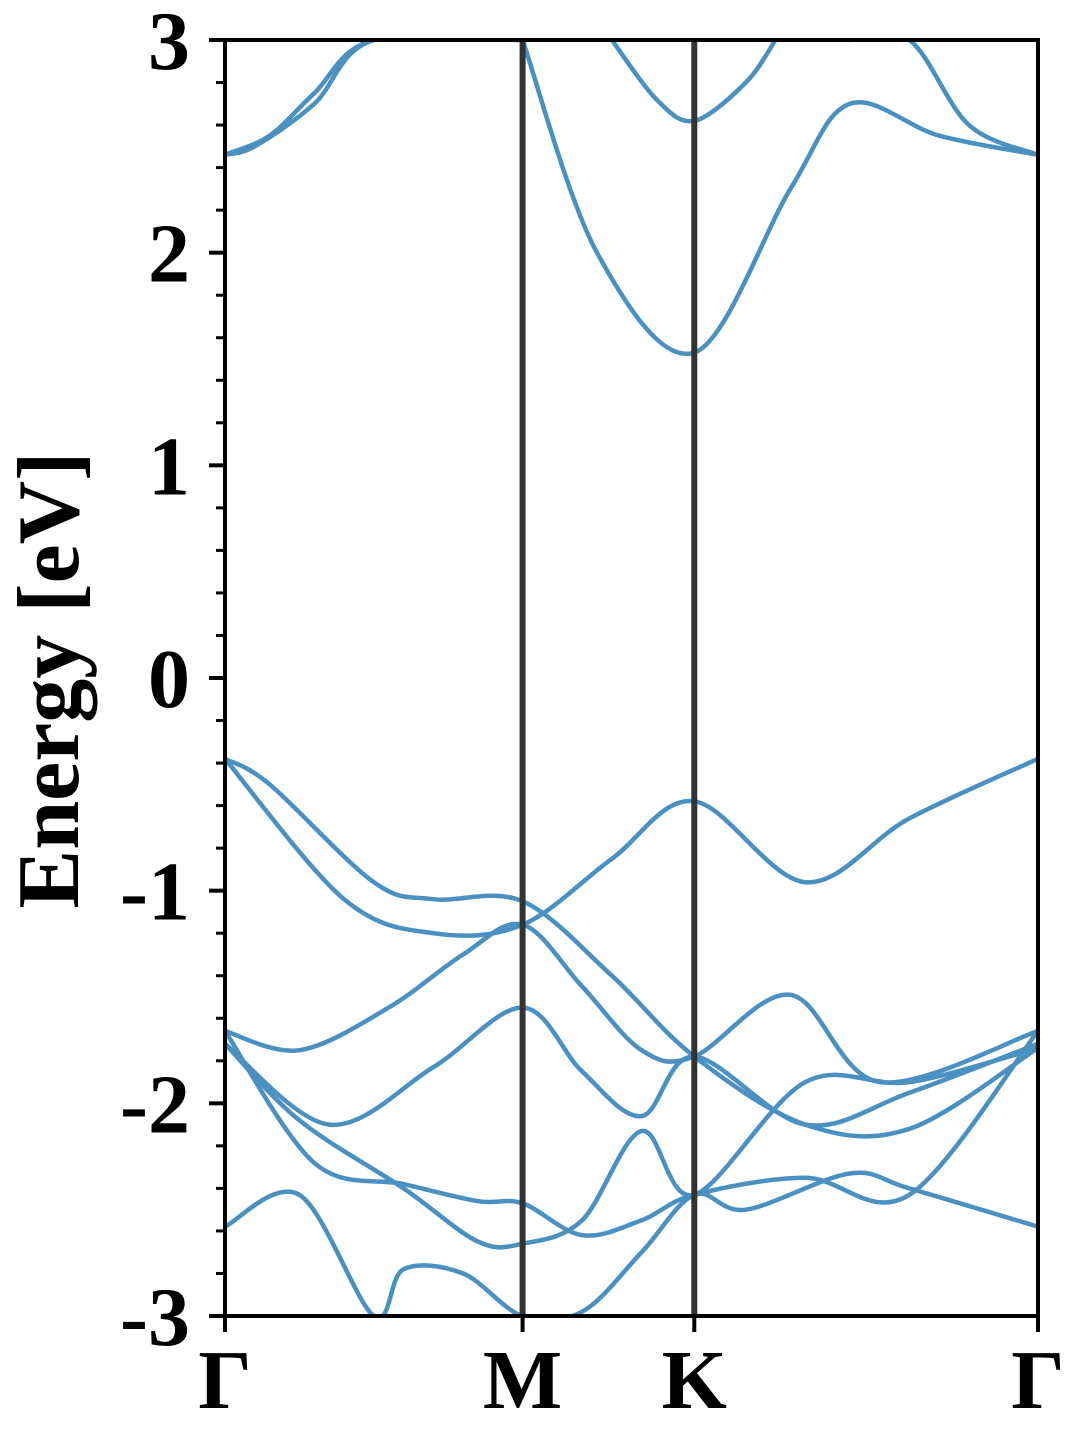 This screenshot has width=1080, height=1440. I want to click on y-tick-label: 2, so click(169, 254).